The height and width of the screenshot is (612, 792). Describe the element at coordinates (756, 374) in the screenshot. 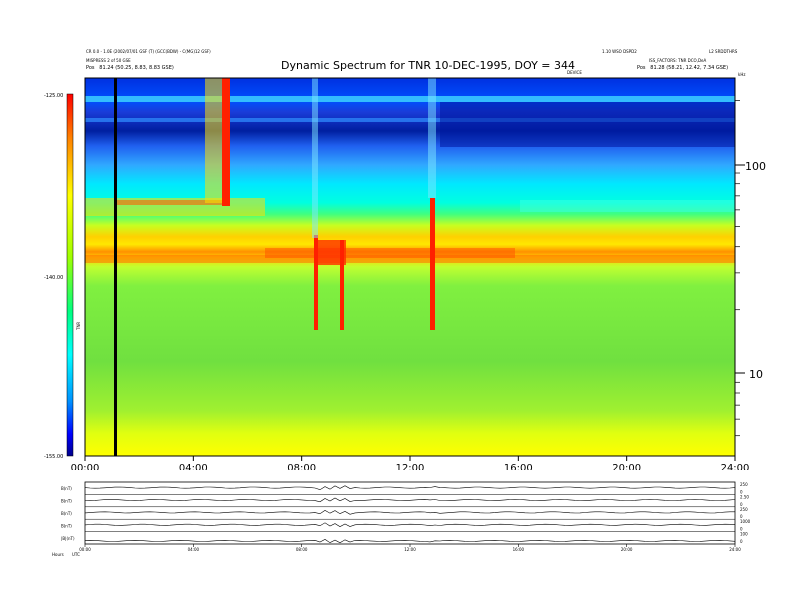

I see `ytick-label-10: 10` at that location.